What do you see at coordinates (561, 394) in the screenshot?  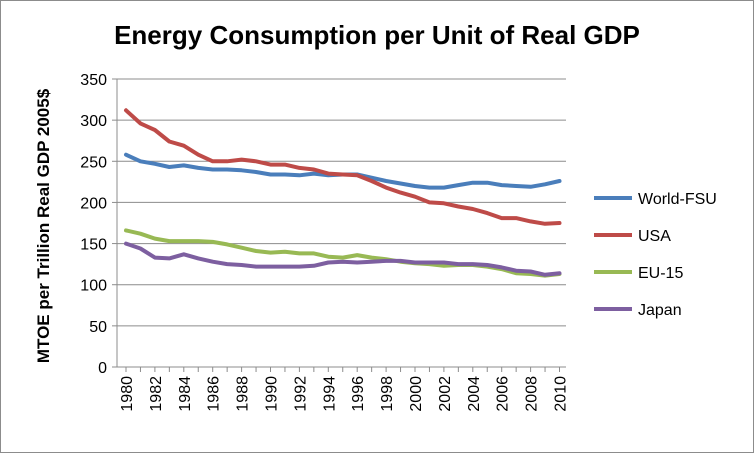 I see `x-tick-label: 2010` at bounding box center [561, 394].